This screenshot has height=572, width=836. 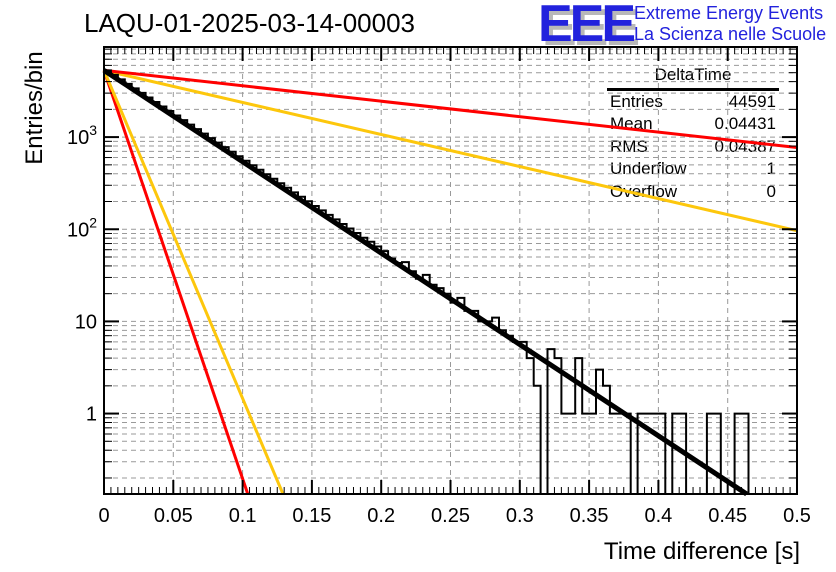 What do you see at coordinates (34, 108) in the screenshot?
I see `y-axis-title: Entries/bin` at bounding box center [34, 108].